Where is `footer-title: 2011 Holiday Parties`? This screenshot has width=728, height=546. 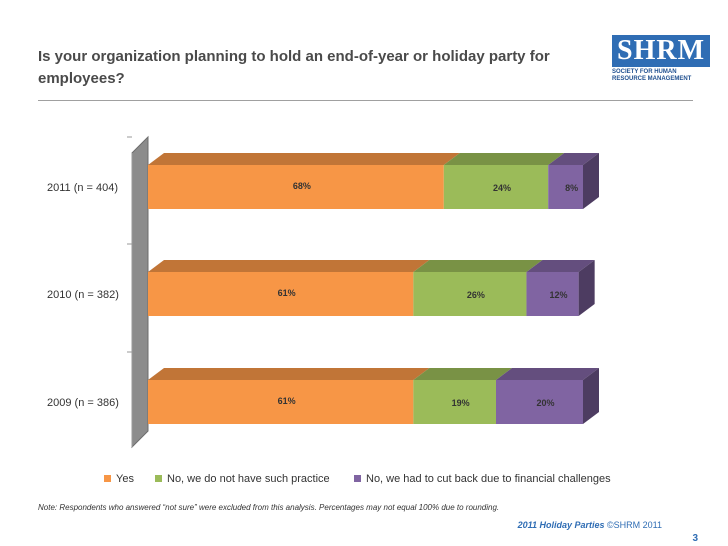
footer-title: 2011 Holiday Parties is located at coordinates (561, 525).